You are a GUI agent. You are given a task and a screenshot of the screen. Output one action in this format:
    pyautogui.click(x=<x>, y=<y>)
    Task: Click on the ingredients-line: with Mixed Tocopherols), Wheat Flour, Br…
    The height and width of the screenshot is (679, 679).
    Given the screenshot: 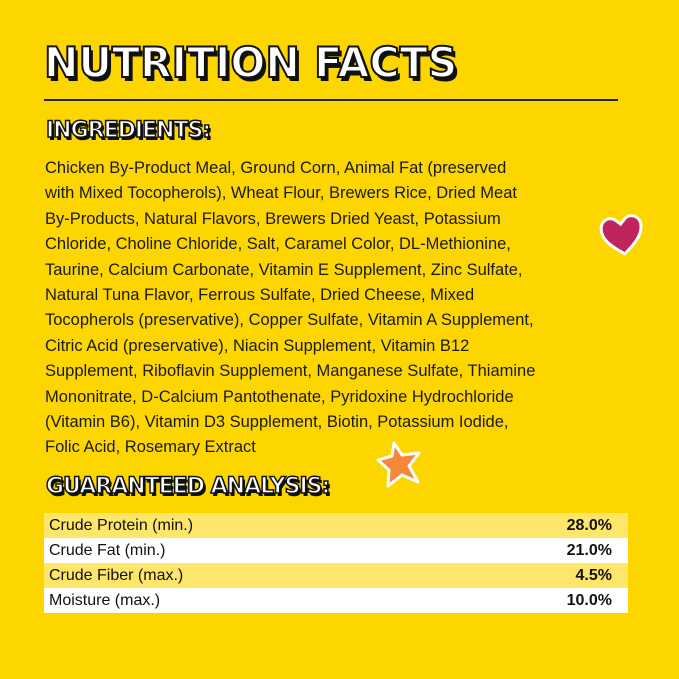 What is the action you would take?
    pyautogui.click(x=281, y=193)
    